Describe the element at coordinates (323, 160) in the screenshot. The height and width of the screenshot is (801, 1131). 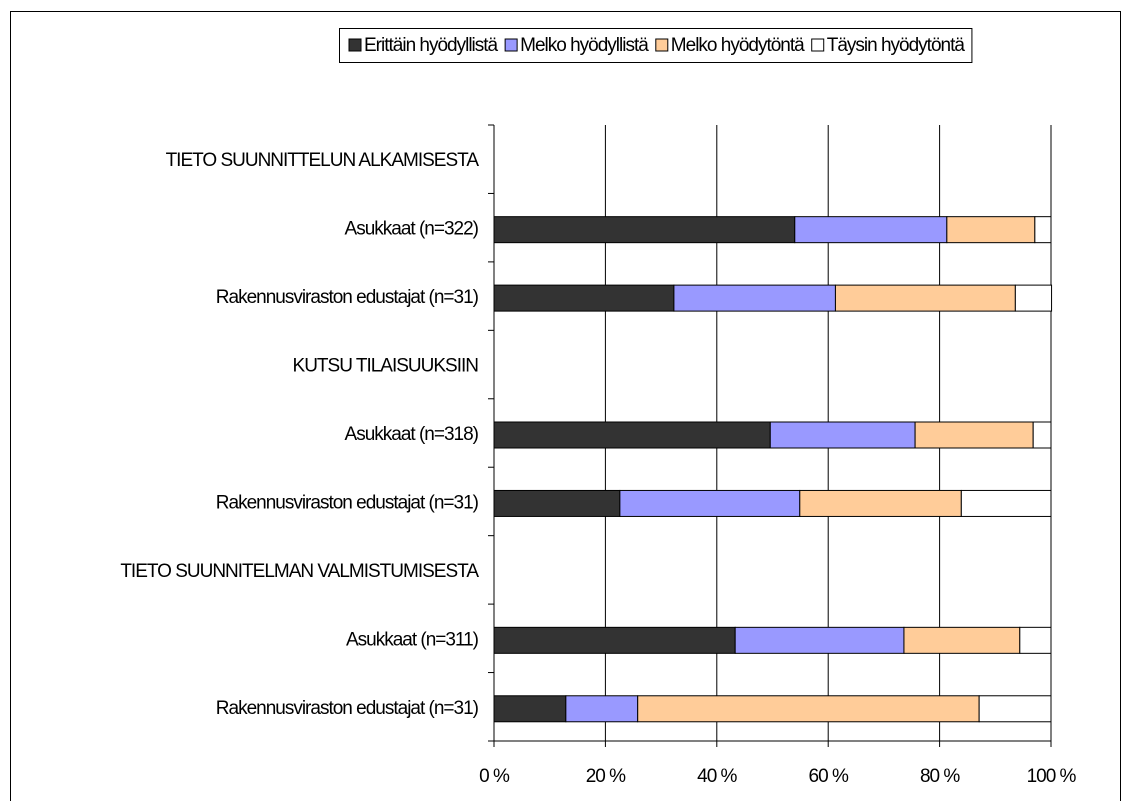
I see `y-tick-label: TIETO SUUNNITTELUN ALKAMISESTA` at that location.